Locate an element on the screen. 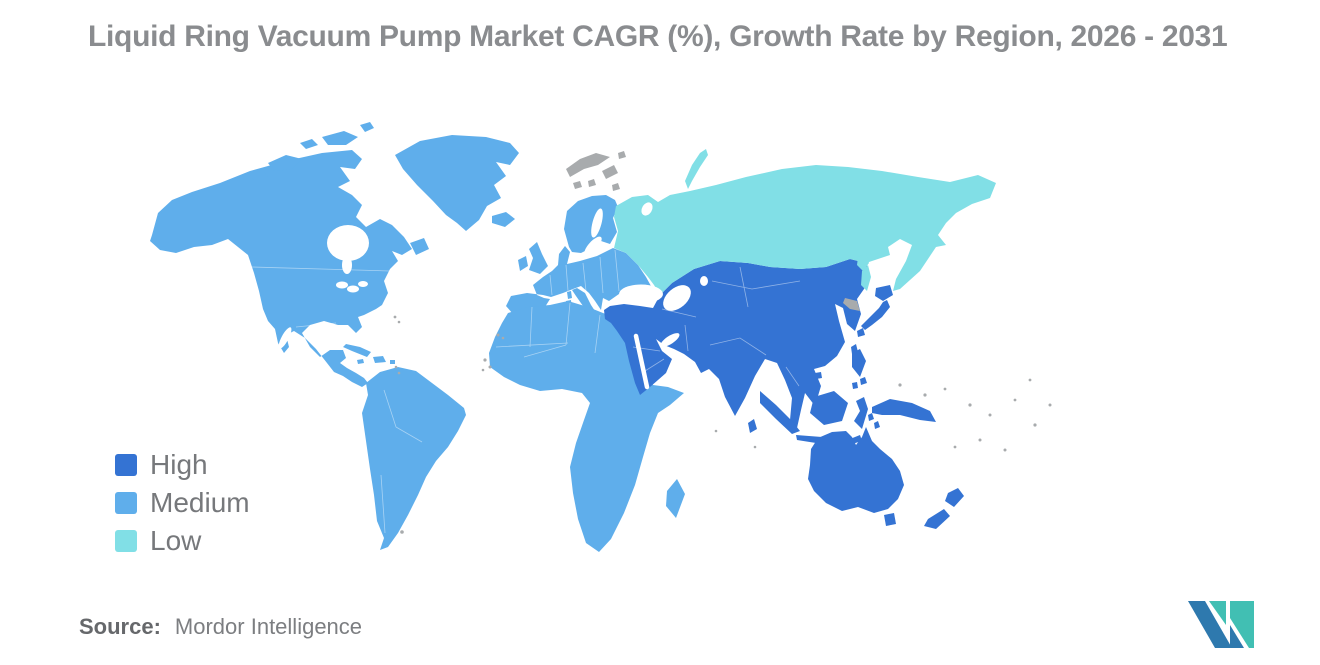 The height and width of the screenshot is (665, 1320). region-madagascar is located at coordinates (675, 498).